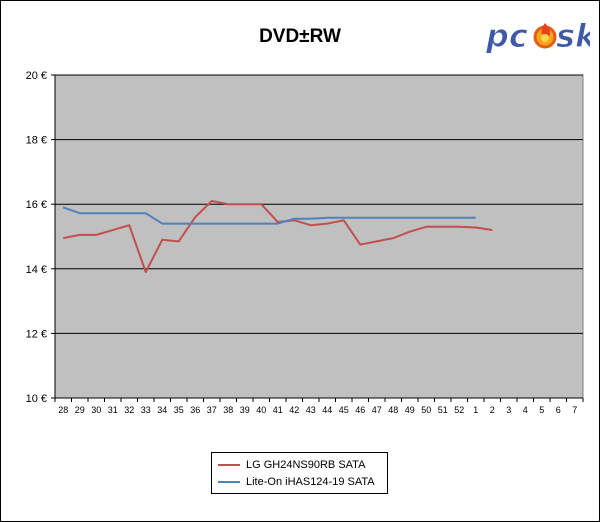 This screenshot has width=600, height=522. Describe the element at coordinates (393, 410) in the screenshot. I see `x-tick-label: 48` at that location.